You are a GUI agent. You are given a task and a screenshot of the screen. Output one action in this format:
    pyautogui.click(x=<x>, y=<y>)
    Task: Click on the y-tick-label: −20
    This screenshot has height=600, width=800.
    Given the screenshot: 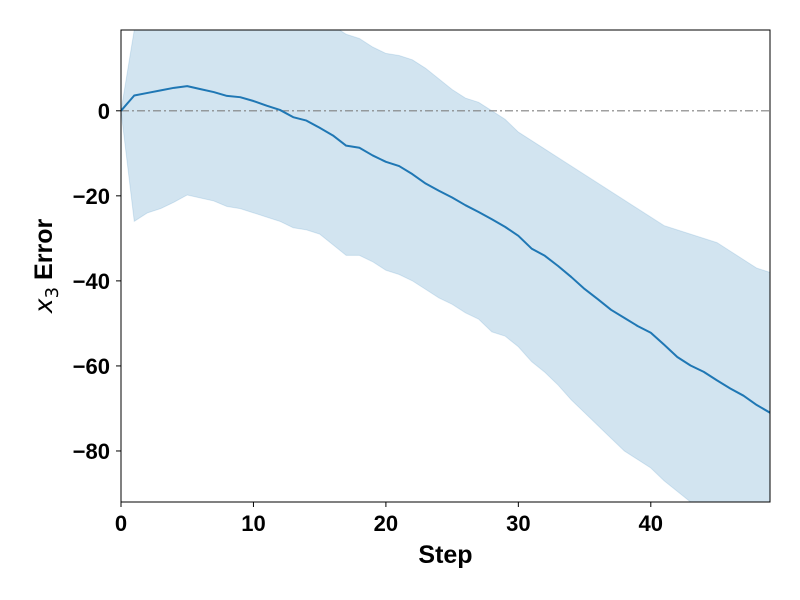 What is the action you would take?
    pyautogui.click(x=91, y=196)
    